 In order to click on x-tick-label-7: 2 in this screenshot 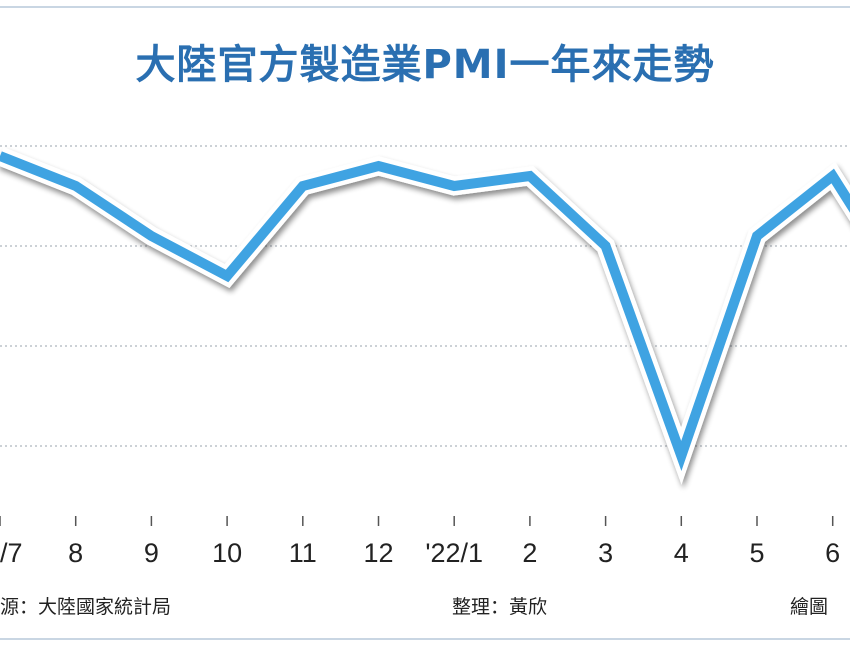, I will do `click(529, 553)`.